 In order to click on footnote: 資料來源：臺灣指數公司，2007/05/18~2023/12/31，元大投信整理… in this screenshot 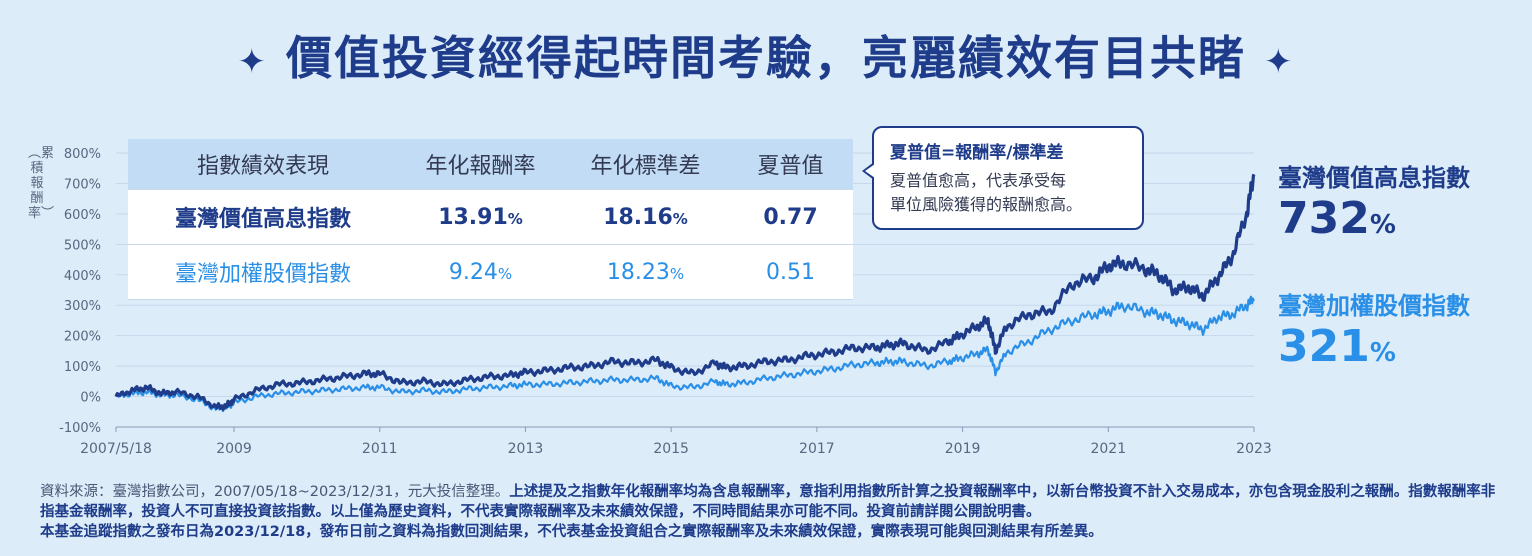, I will do `click(770, 512)`.